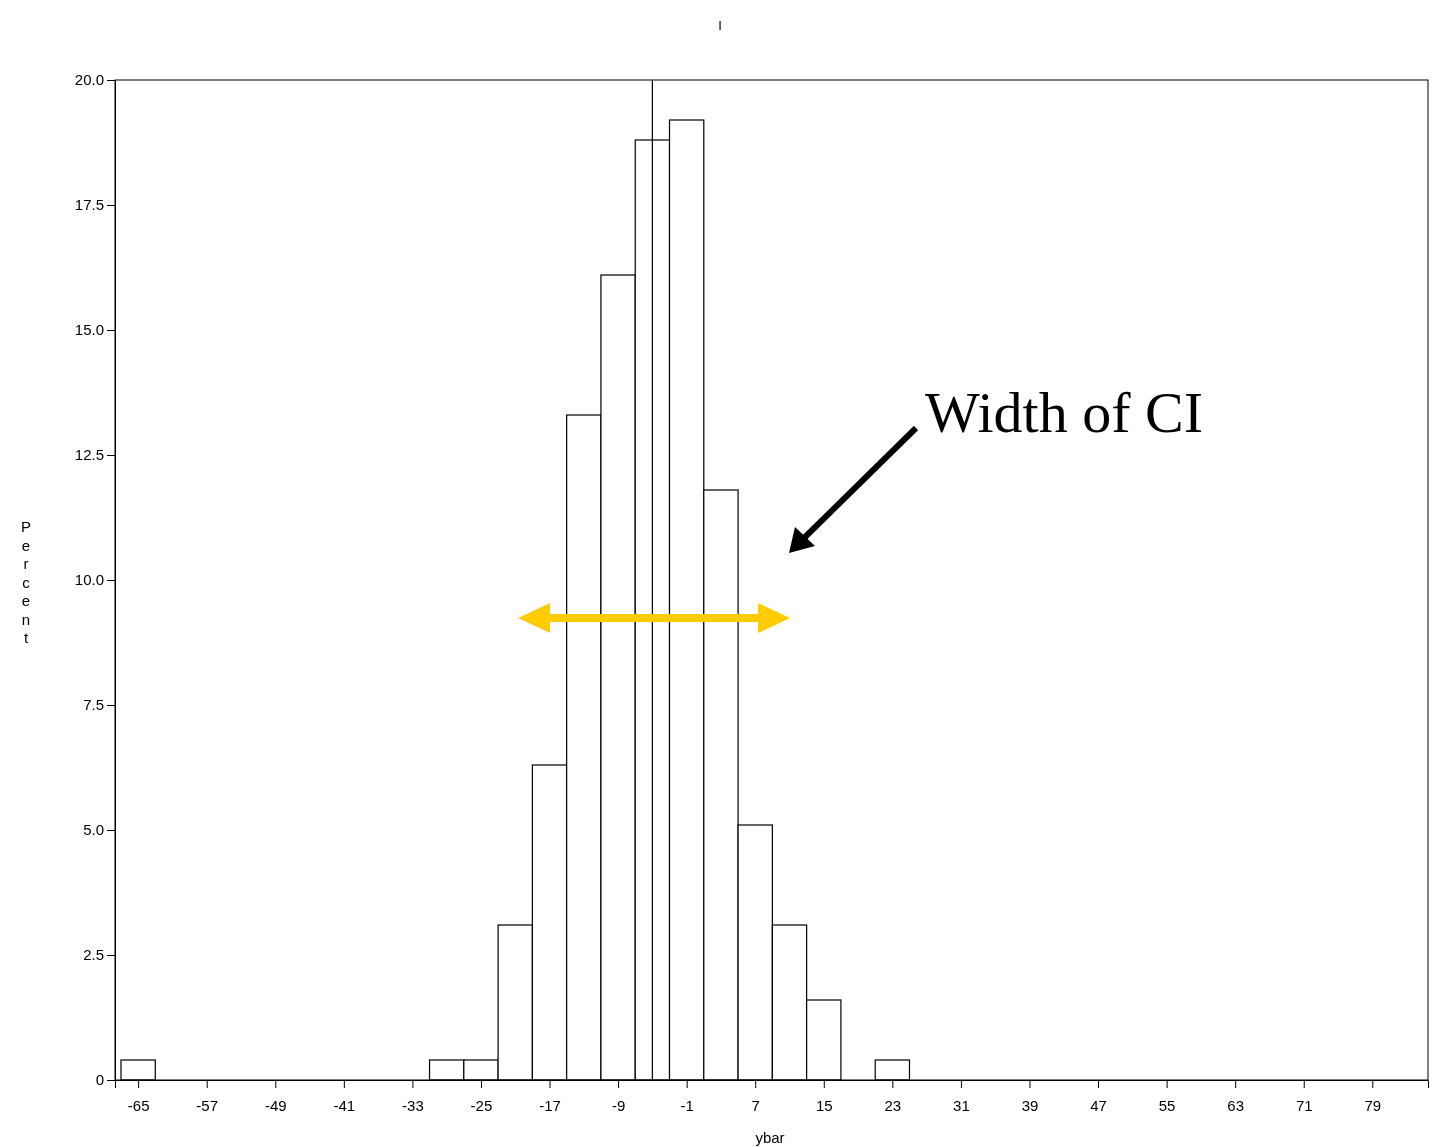 This screenshot has width=1432, height=1147. Describe the element at coordinates (770, 1137) in the screenshot. I see `x-axis-title: ybar` at that location.